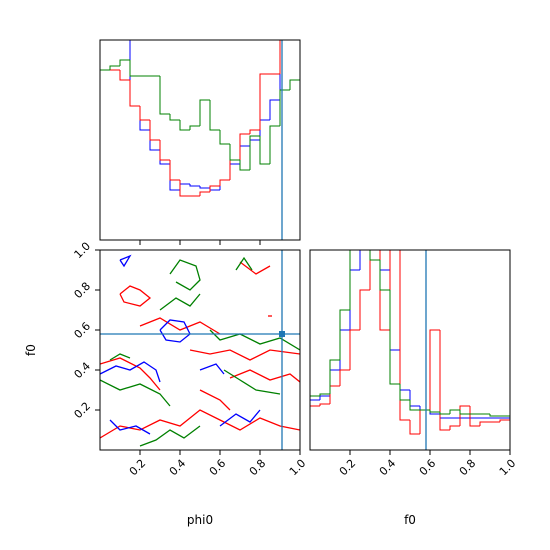 This screenshot has height=550, width=550. I want to click on y-tick-label: 0.2, so click(83, 411).